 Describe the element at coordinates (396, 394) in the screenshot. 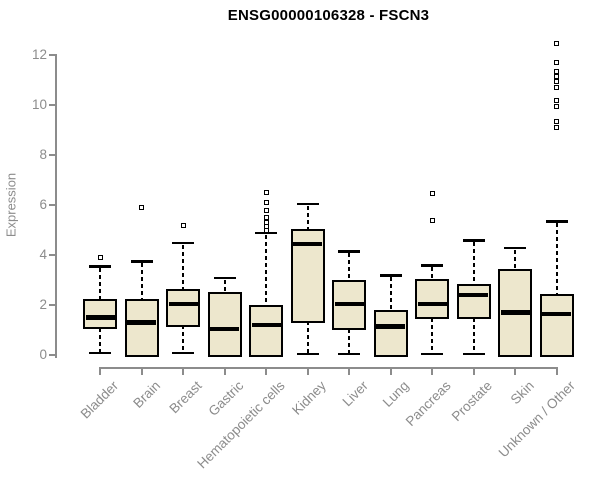

I see `x-tick-label: Lung` at that location.